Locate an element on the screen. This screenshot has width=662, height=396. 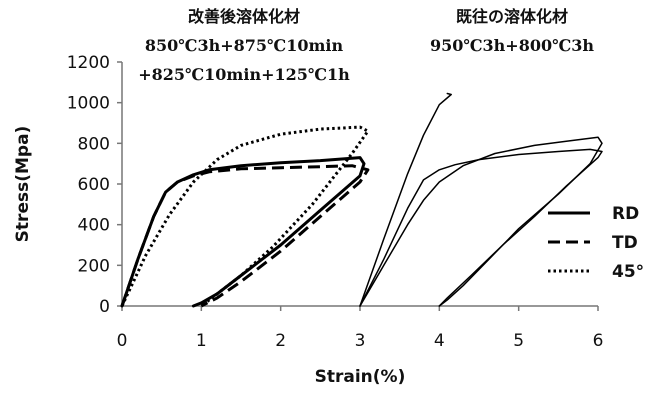
y-ticks: 0 200 400 600 800 1000 1200 is located at coordinates (94, 185).